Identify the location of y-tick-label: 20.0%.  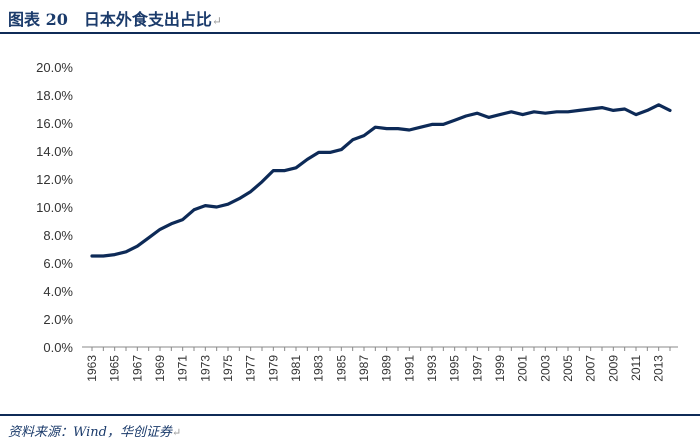
(54, 67).